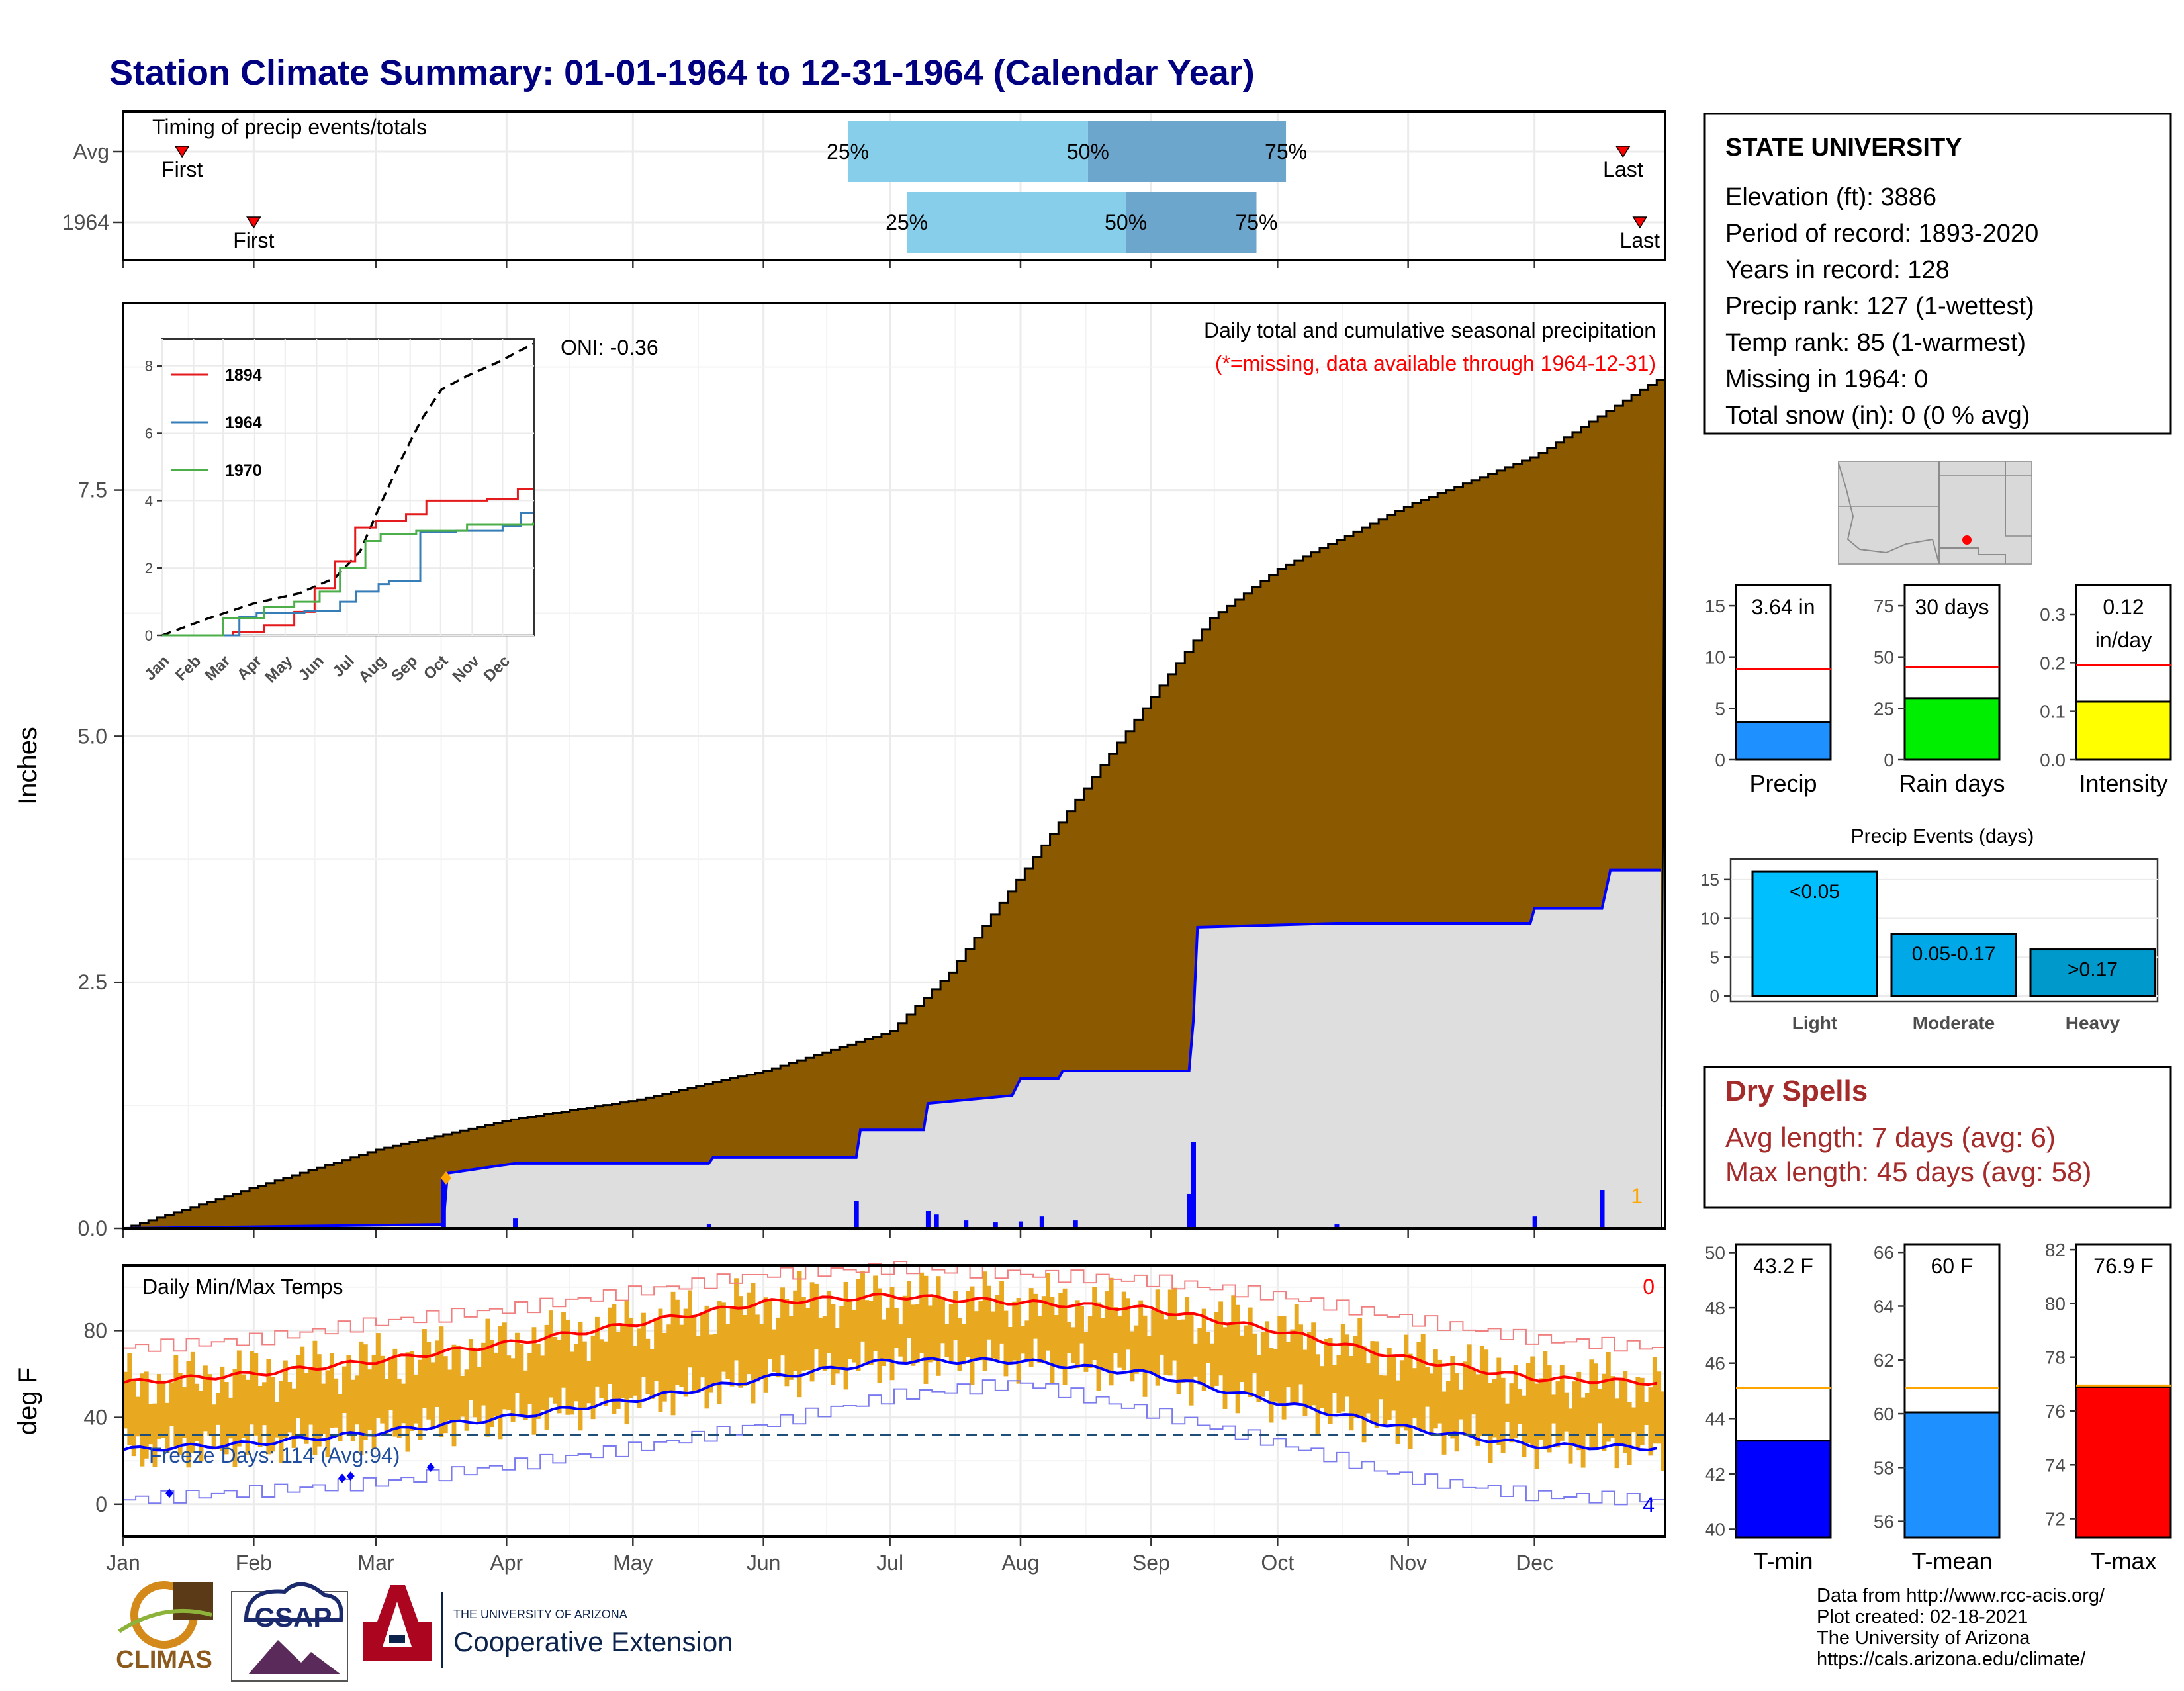 This screenshot has width=2184, height=1691. What do you see at coordinates (593, 1641) in the screenshot?
I see `ua-logo-line2: Cooperative Extension` at bounding box center [593, 1641].